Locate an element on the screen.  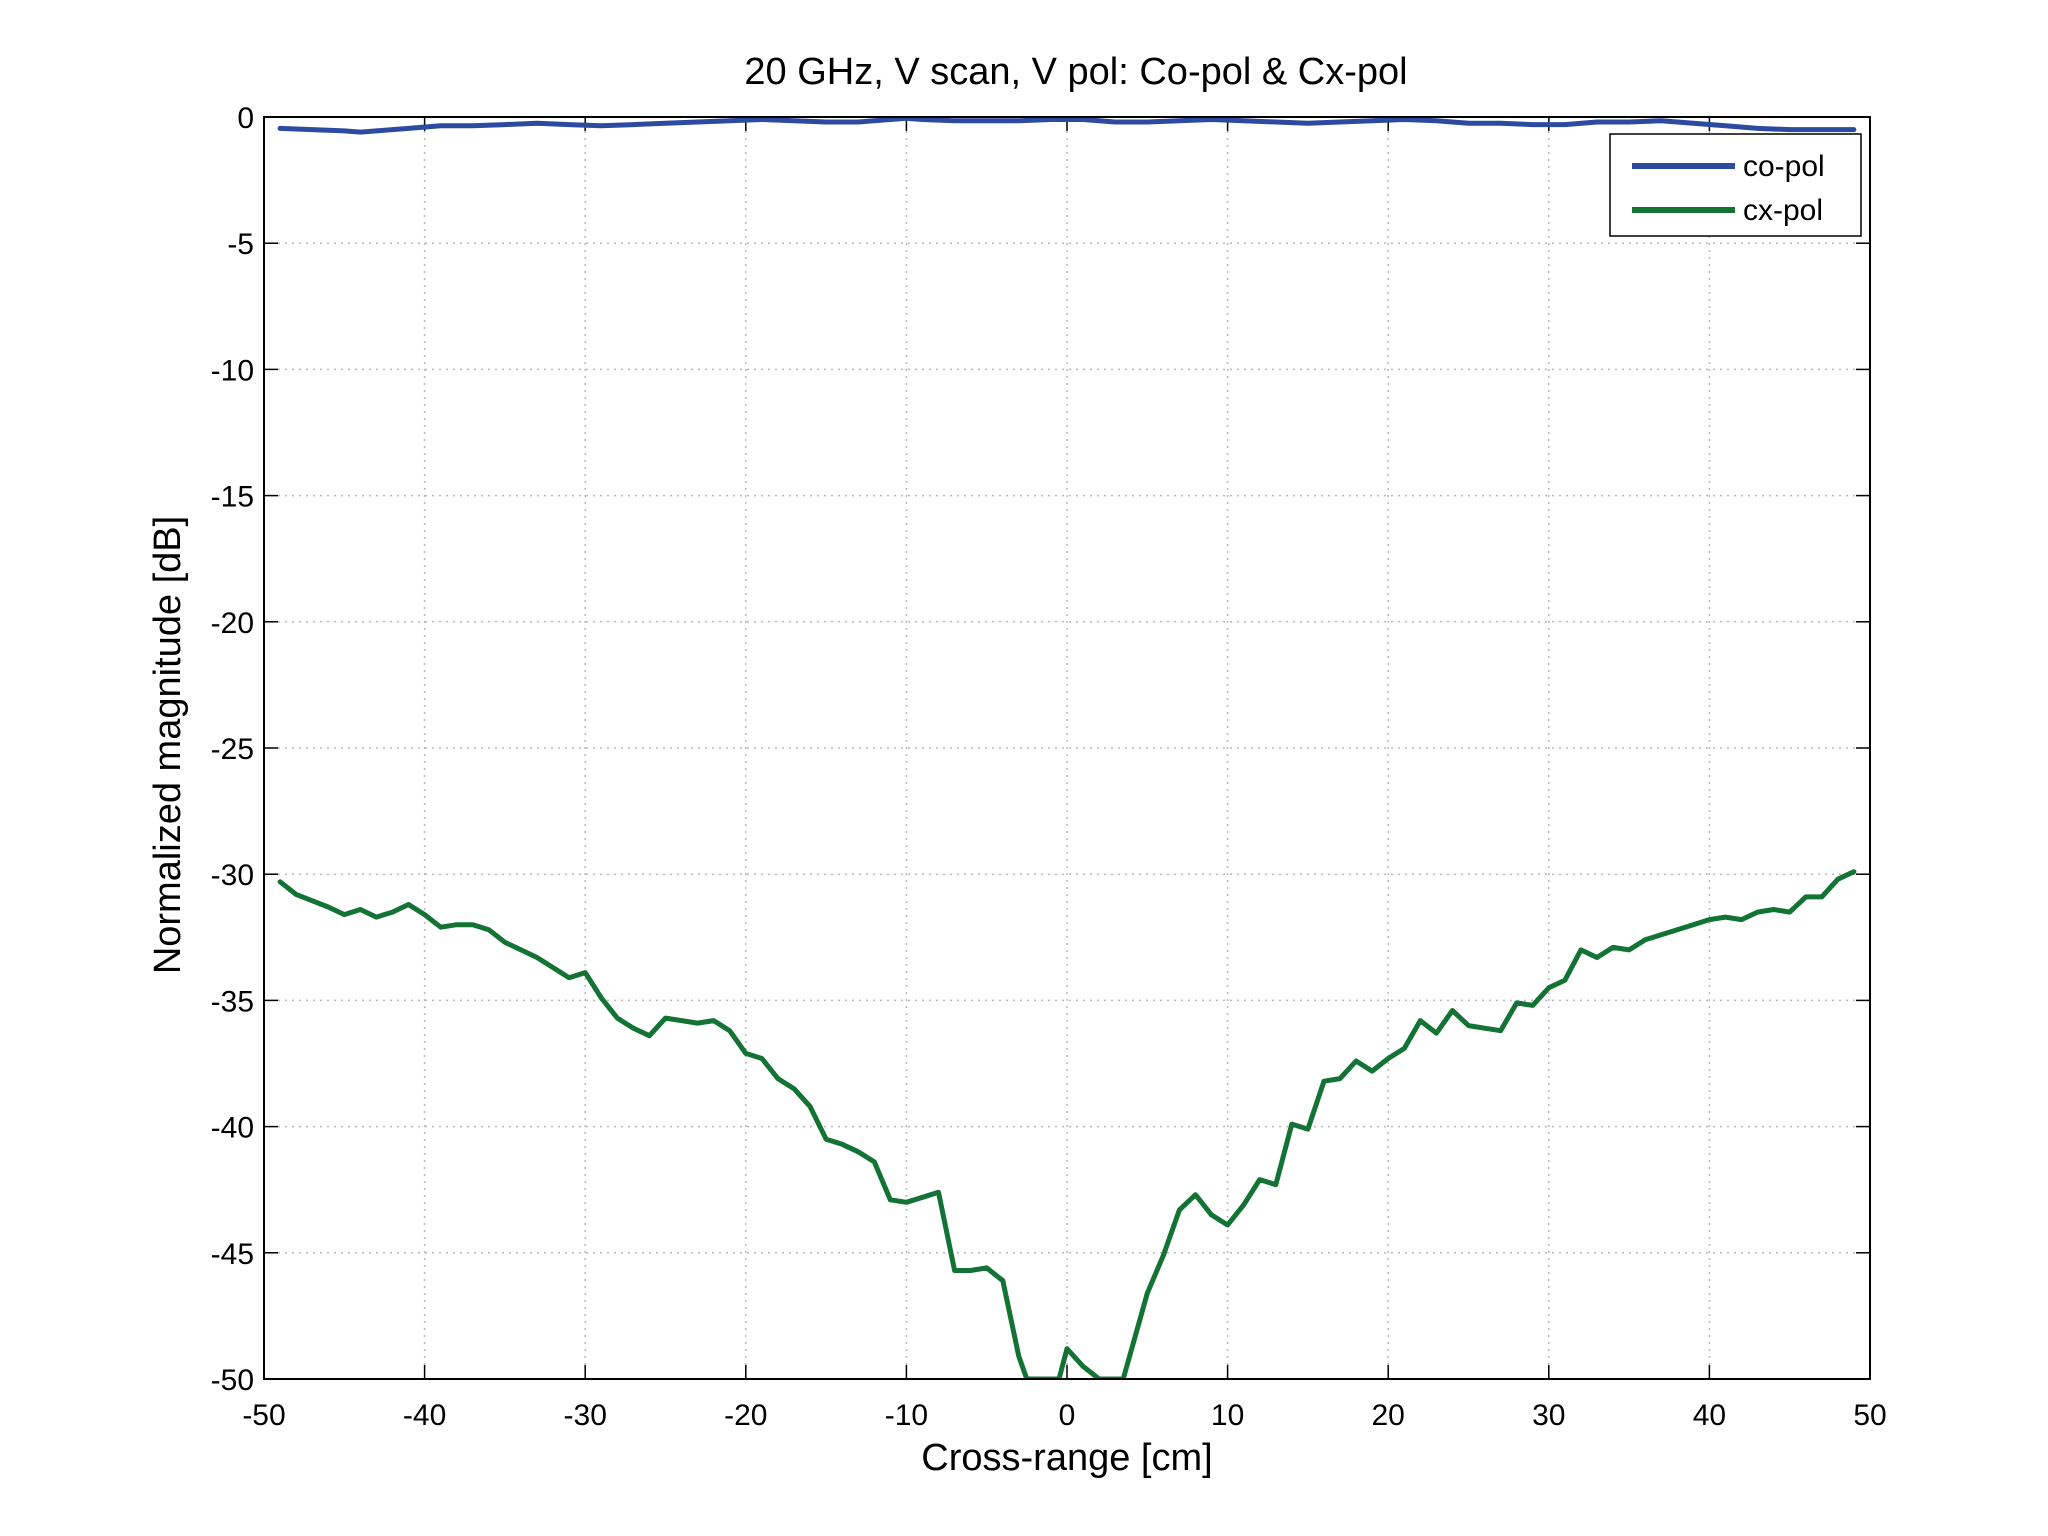
x-tick-label: -20 is located at coordinates (745, 1415).